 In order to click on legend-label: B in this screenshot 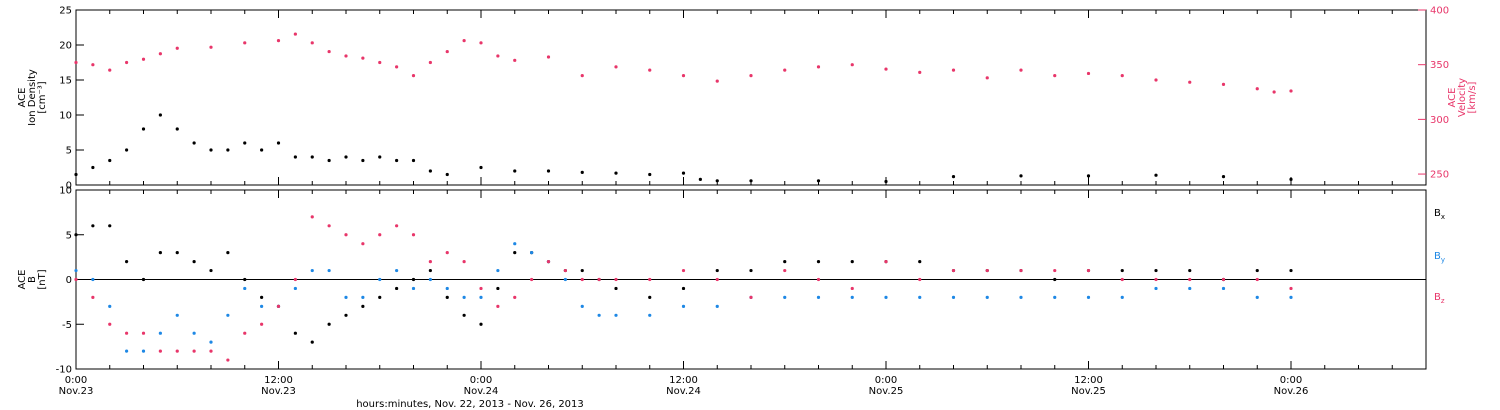, I will do `click(1437, 297)`.